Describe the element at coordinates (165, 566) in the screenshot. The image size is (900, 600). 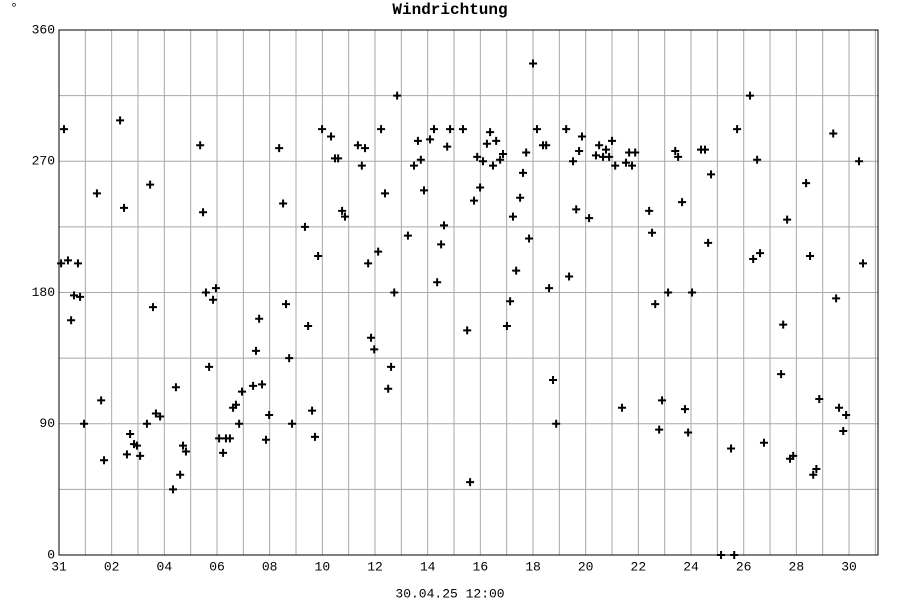
I see `x-tick-label: 04` at that location.